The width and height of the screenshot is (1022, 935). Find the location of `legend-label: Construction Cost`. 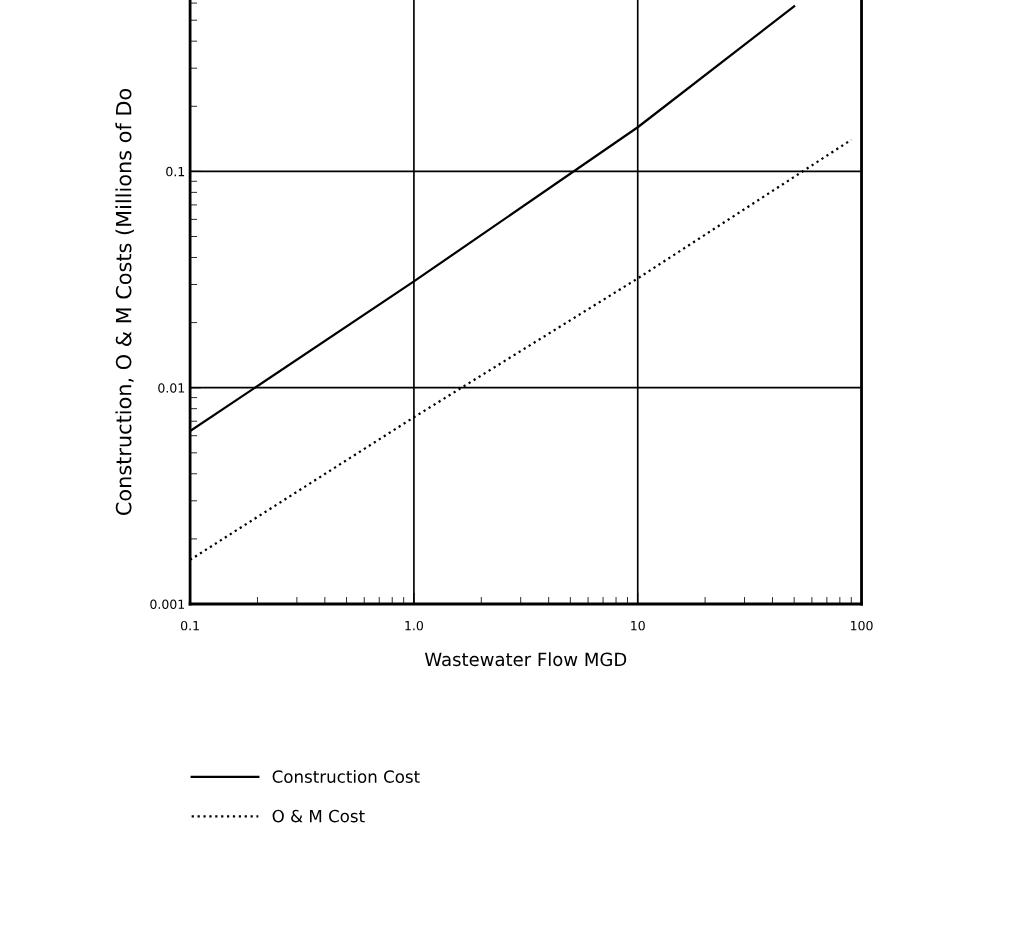

legend-label: Construction Cost is located at coordinates (346, 776).